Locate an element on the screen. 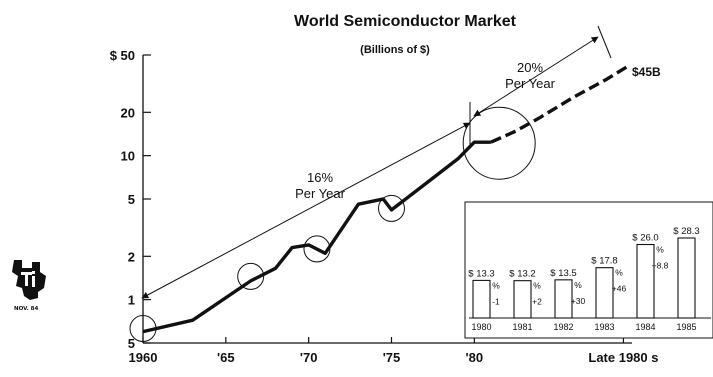  inset-year-label: 1984 is located at coordinates (645, 327).